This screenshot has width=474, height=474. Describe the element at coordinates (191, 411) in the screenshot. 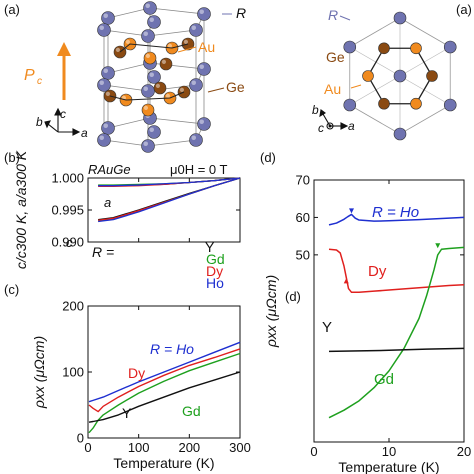

I see `panel-c-label-Gd: Gd` at that location.